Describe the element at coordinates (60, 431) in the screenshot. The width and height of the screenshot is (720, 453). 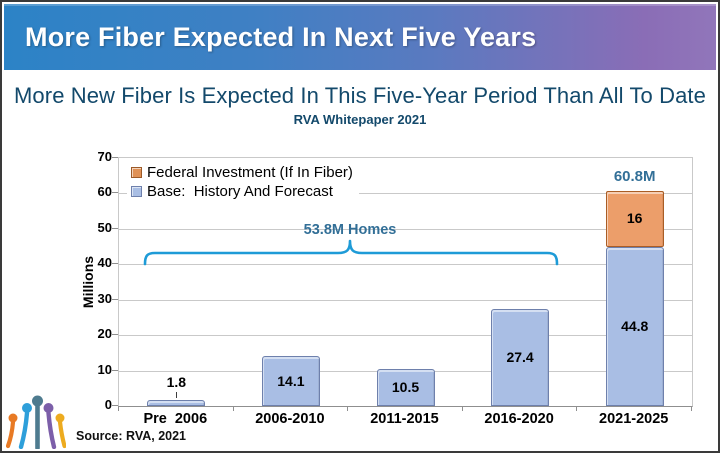
I see `logo-strand-gold` at that location.